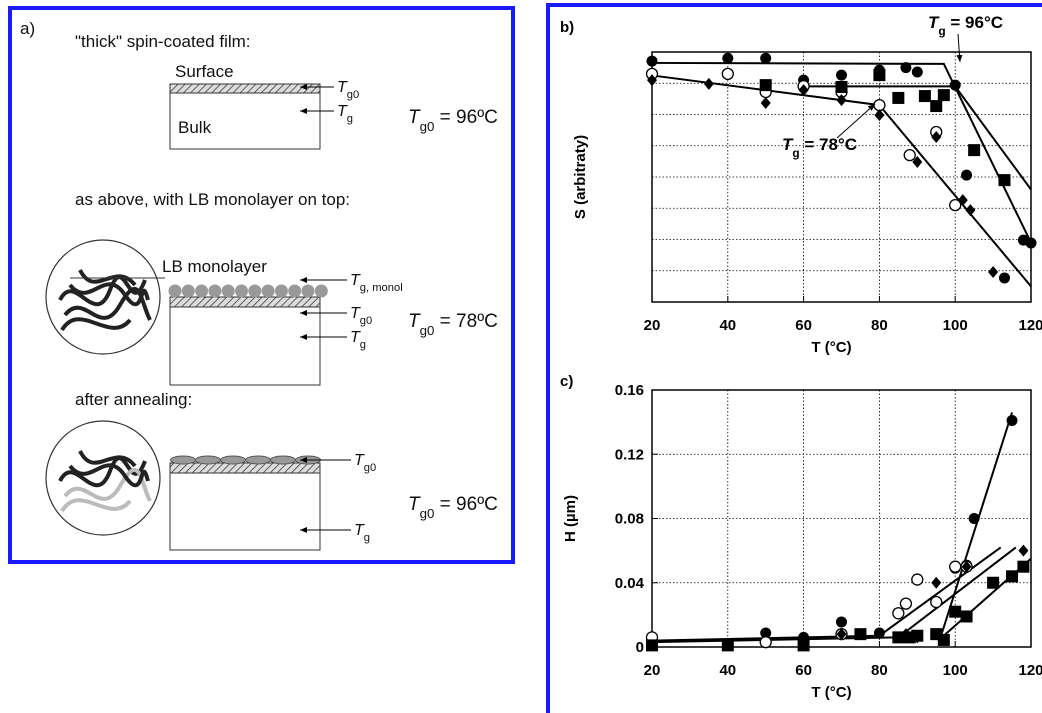 The image size is (1042, 713). What do you see at coordinates (974, 22) in the screenshot?
I see `text: = 96°C` at bounding box center [974, 22].